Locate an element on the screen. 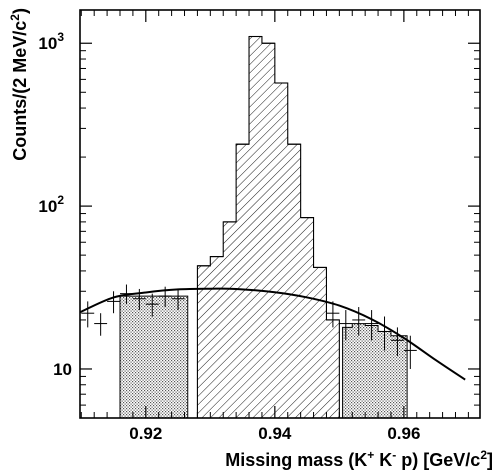 Image resolution: width=500 pixels, height=473 pixels. sideband-left-histogram is located at coordinates (154, 356).